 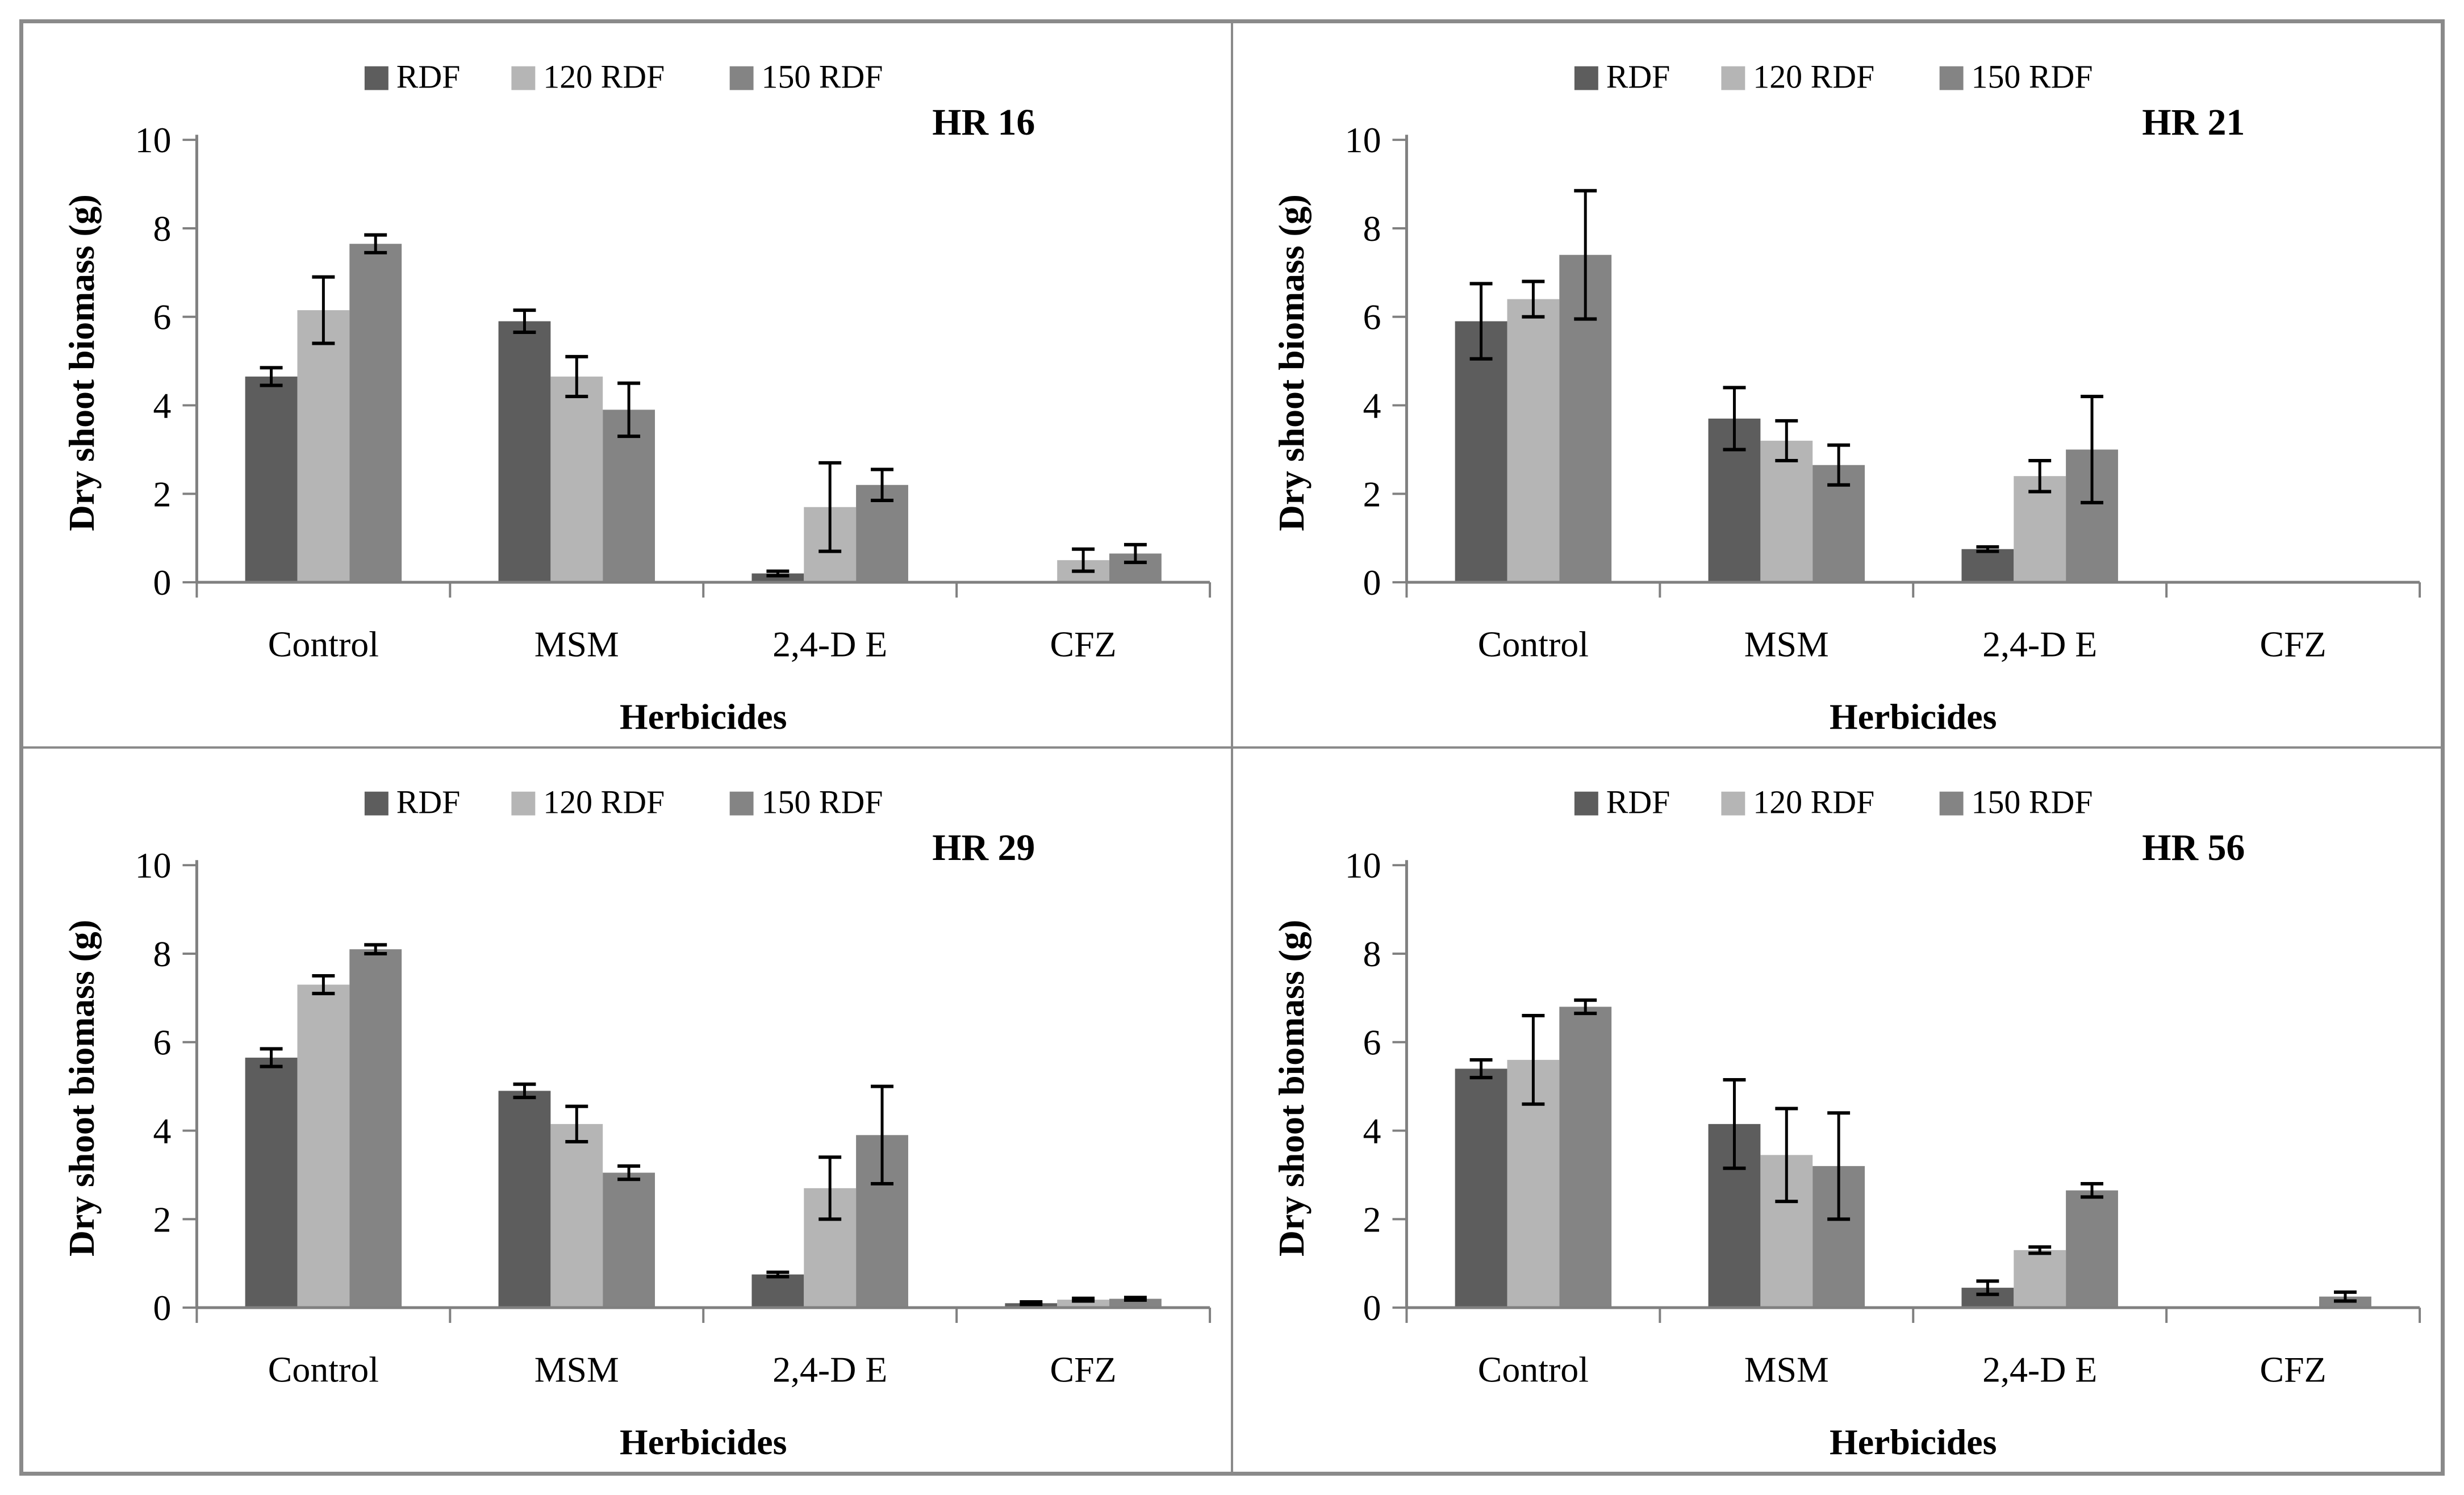 What do you see at coordinates (2193, 847) in the screenshot?
I see `panel-title: HR 56` at bounding box center [2193, 847].